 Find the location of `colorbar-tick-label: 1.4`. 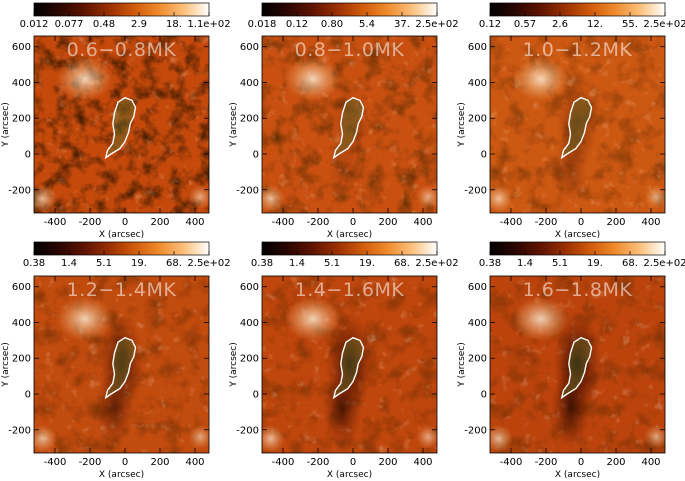

colorbar-tick-label: 1.4 is located at coordinates (297, 263).